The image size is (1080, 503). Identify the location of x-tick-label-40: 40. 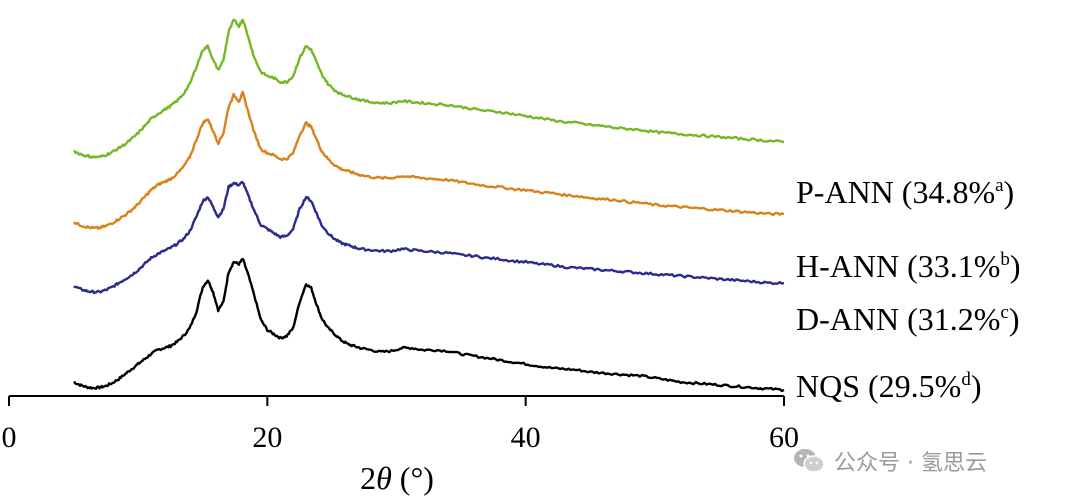
(526, 437).